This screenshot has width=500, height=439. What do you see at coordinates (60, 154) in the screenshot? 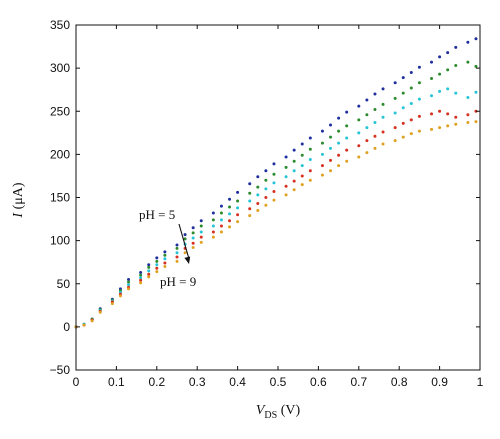
I see `y-tick-label: 200` at bounding box center [60, 154].